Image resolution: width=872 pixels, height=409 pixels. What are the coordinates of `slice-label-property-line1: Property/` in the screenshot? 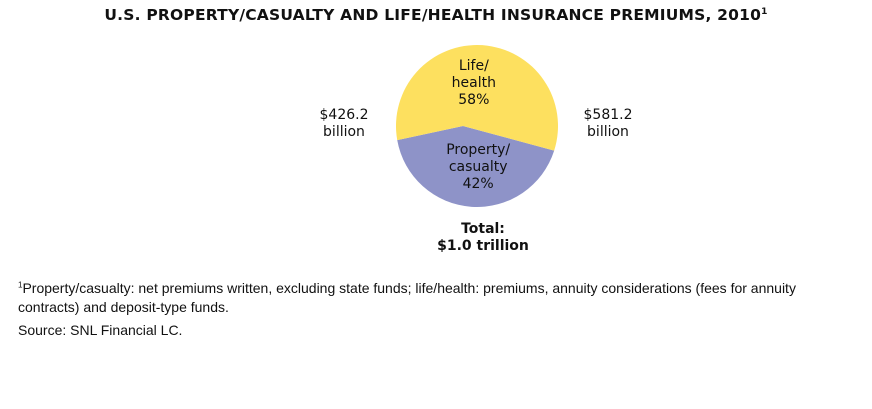 It's located at (478, 150).